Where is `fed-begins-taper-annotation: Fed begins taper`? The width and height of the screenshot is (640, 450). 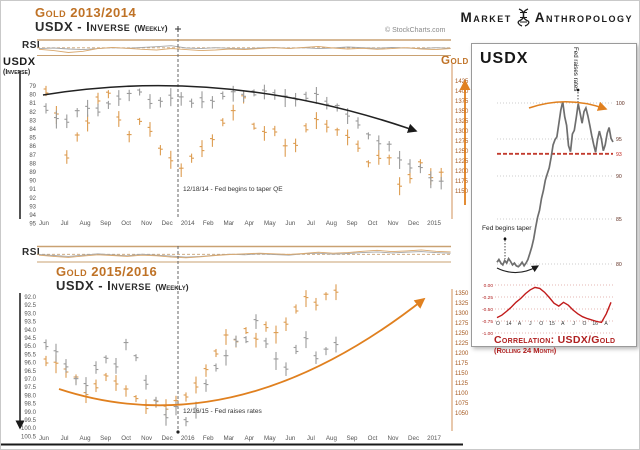 fed-begins-taper-annotation: Fed begins taper is located at coordinates (507, 228).